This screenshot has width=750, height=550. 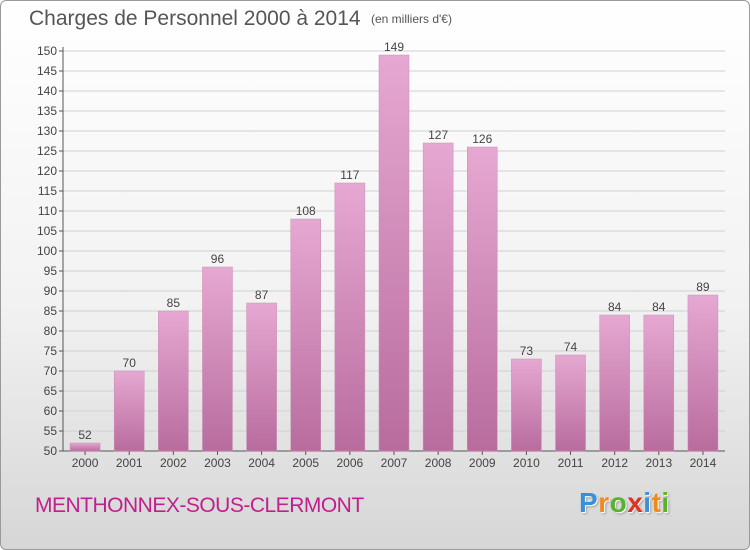 What do you see at coordinates (85, 463) in the screenshot?
I see `x-tick-label: 2000` at bounding box center [85, 463].